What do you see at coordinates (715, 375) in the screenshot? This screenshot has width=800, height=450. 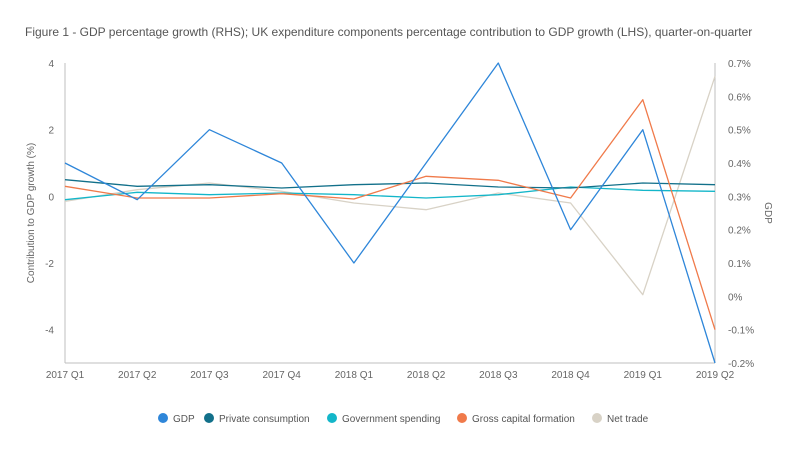 I see `x-tick-label: 2019 Q2` at bounding box center [715, 375].